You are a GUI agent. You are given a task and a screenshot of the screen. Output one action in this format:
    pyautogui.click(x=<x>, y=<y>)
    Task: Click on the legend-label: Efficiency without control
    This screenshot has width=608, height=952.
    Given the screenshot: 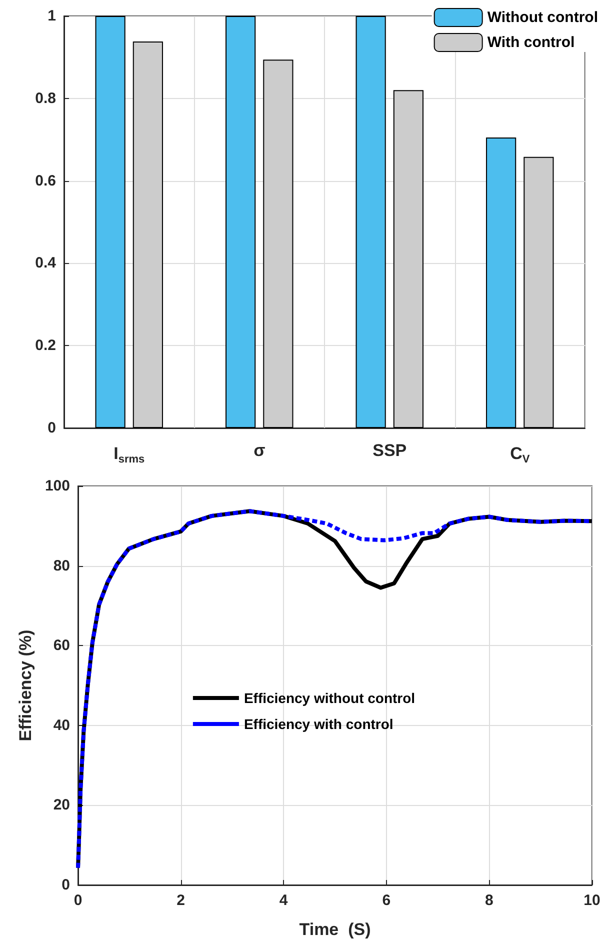 What is the action you would take?
    pyautogui.click(x=330, y=698)
    